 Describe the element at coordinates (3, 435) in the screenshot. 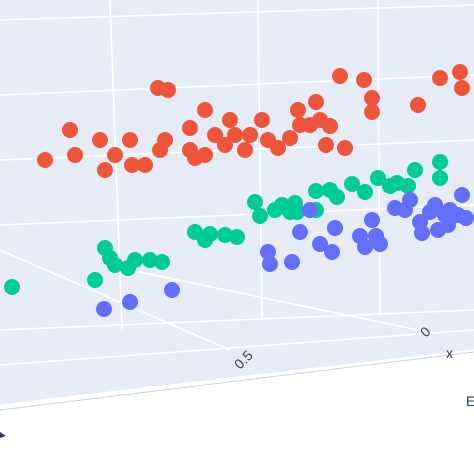

I see `corner-mark` at that location.